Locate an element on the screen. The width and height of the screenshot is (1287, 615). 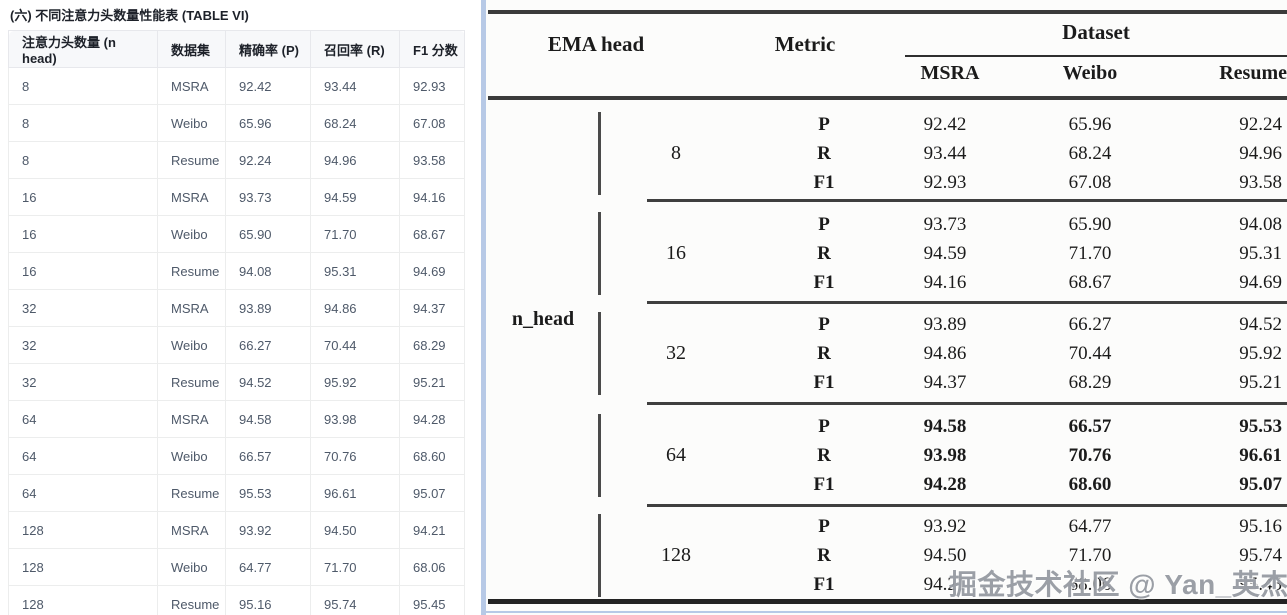
group-head-value: 64 is located at coordinates (676, 455).